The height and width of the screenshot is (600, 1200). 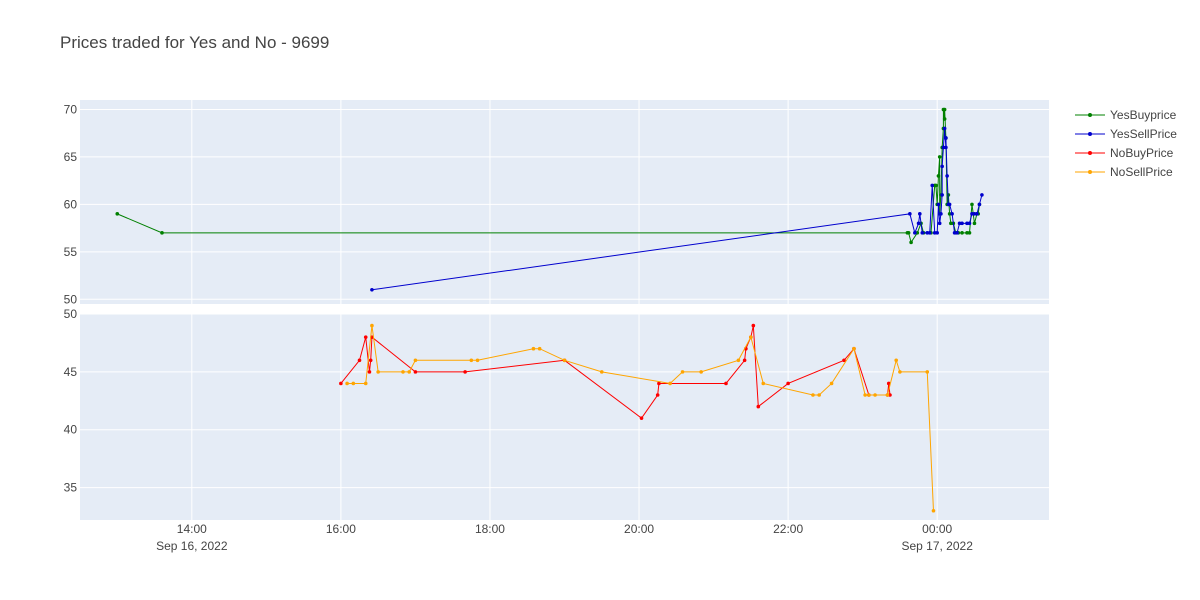 I want to click on x-tick-label: 14:00, so click(x=192, y=529).